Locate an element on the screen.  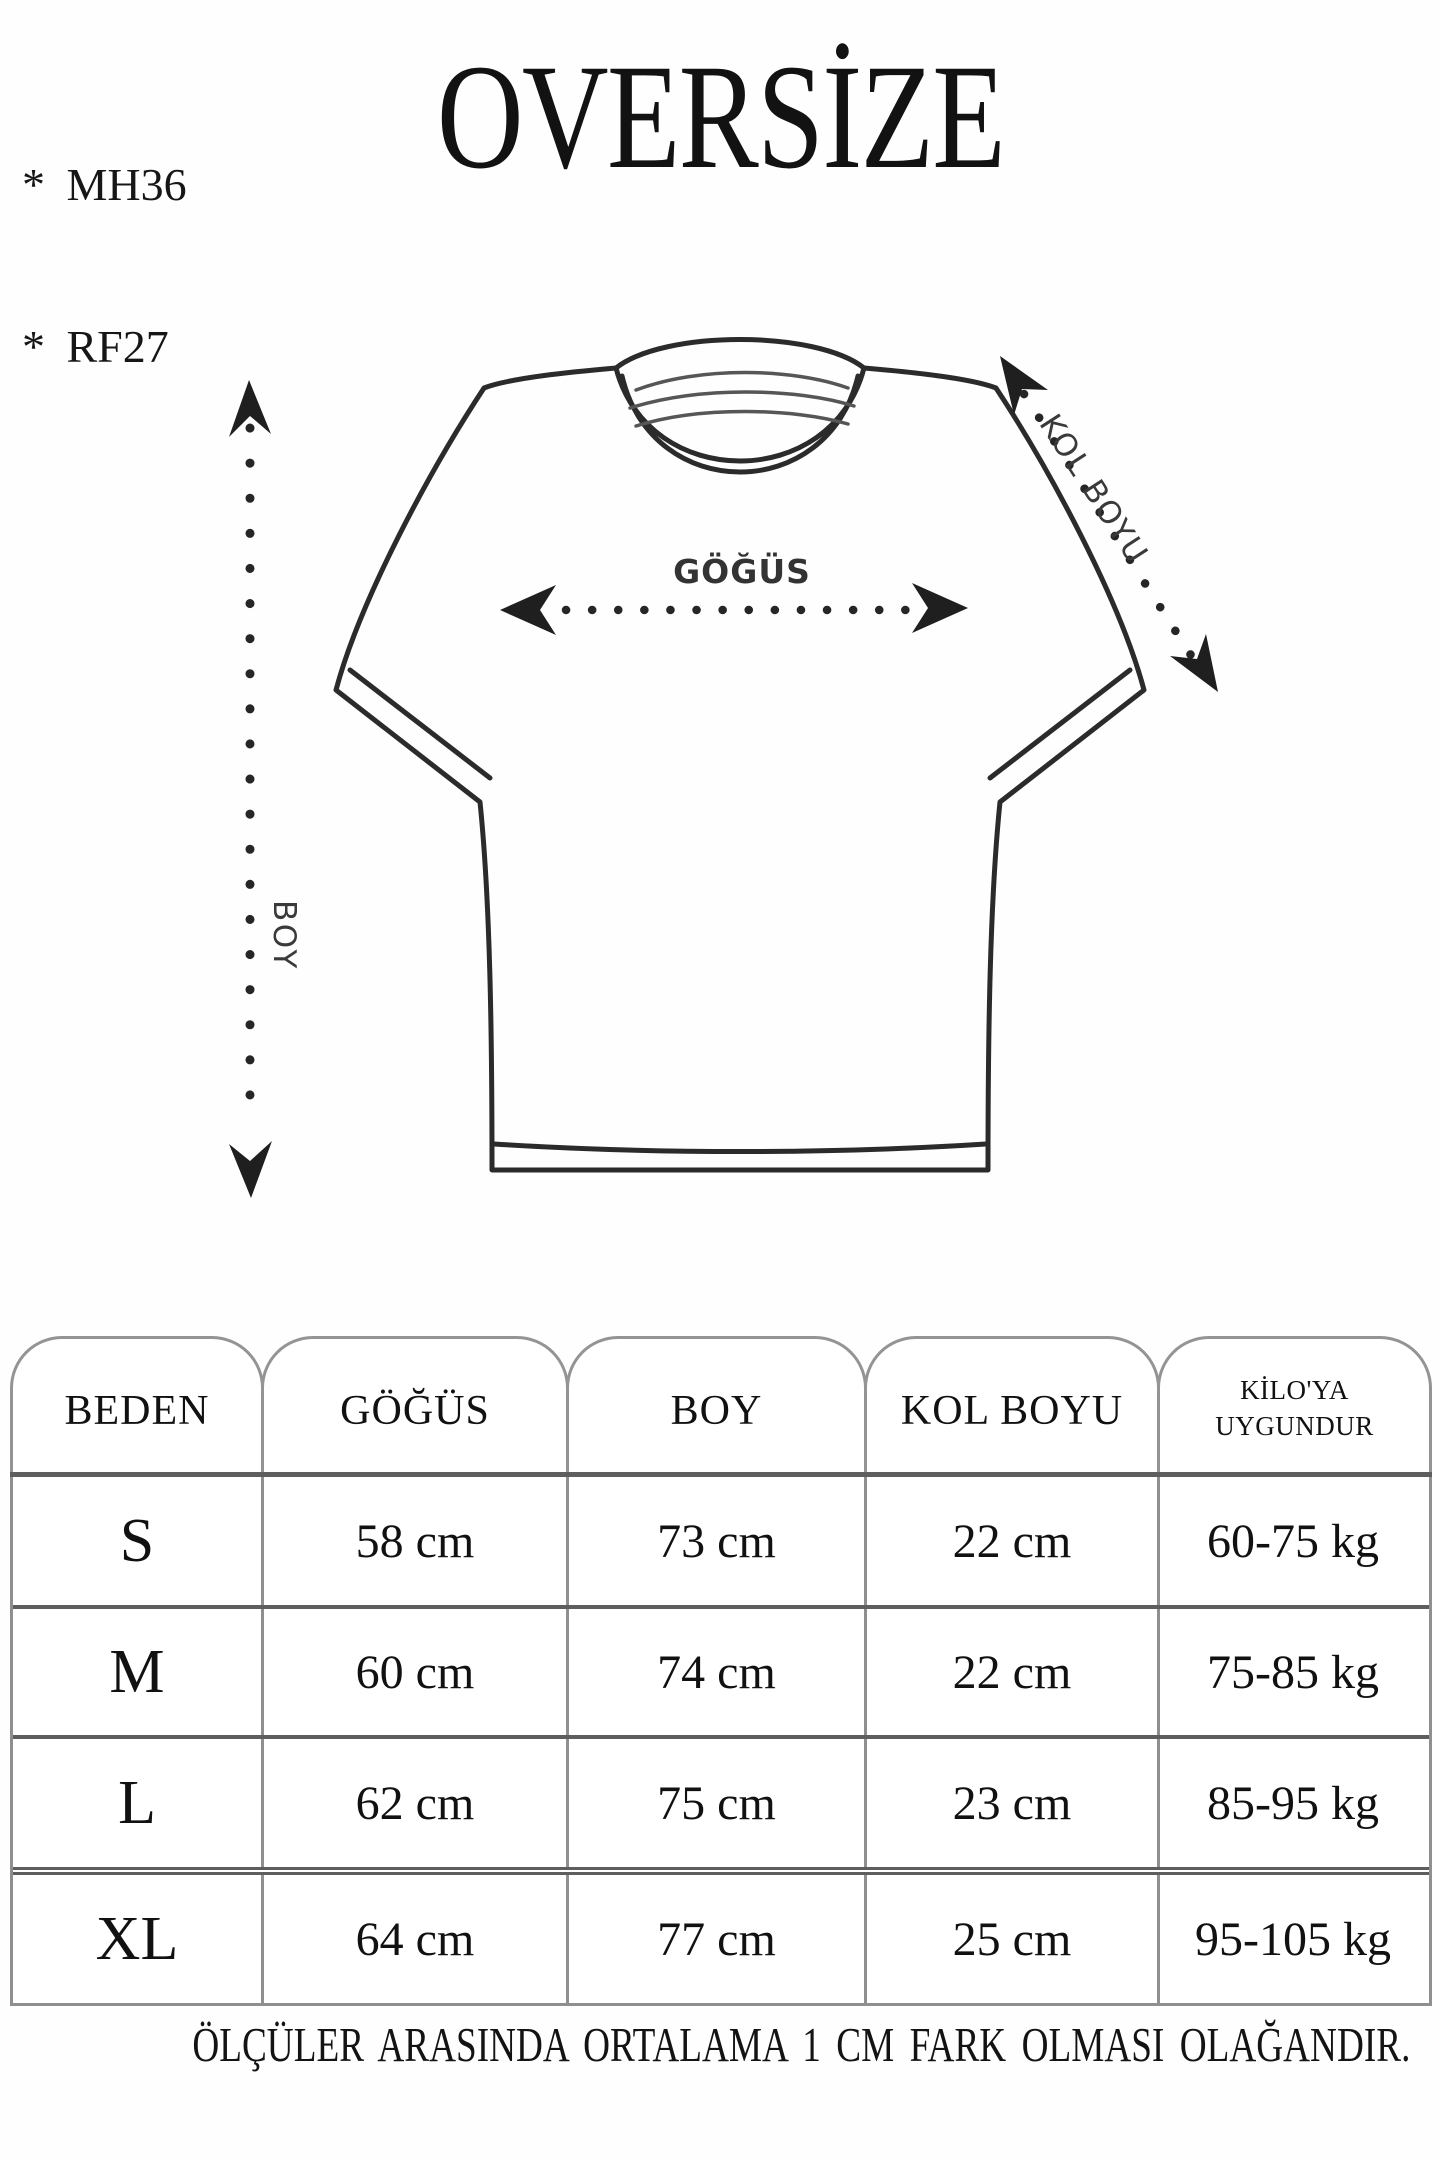
table-row-s: S 58 cm 73 cm 22 cm 60-75 kg is located at coordinates (721, 1541).